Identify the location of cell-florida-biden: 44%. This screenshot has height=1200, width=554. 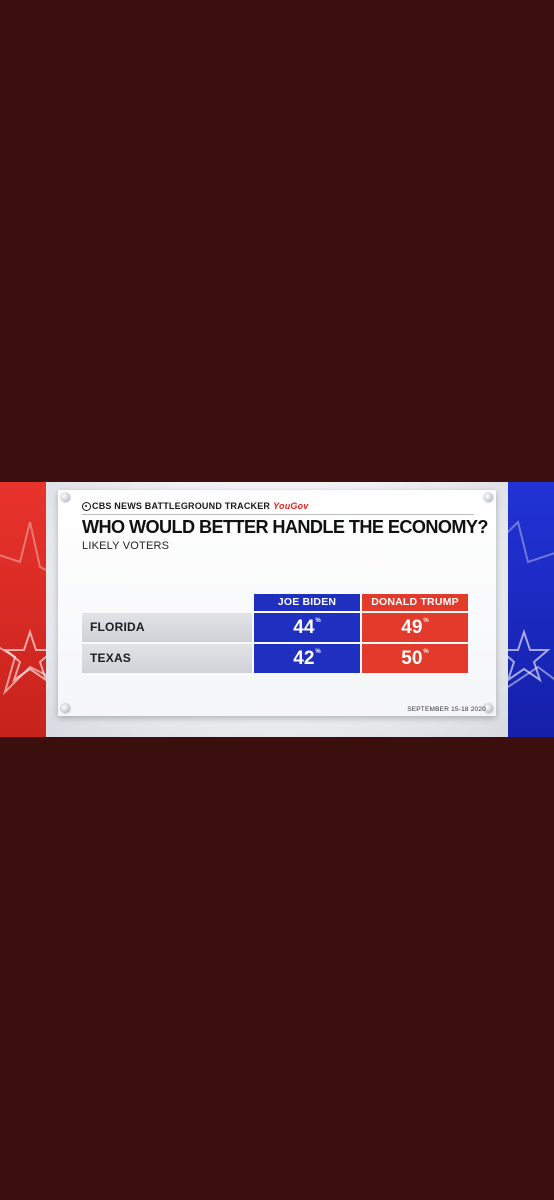
(307, 627).